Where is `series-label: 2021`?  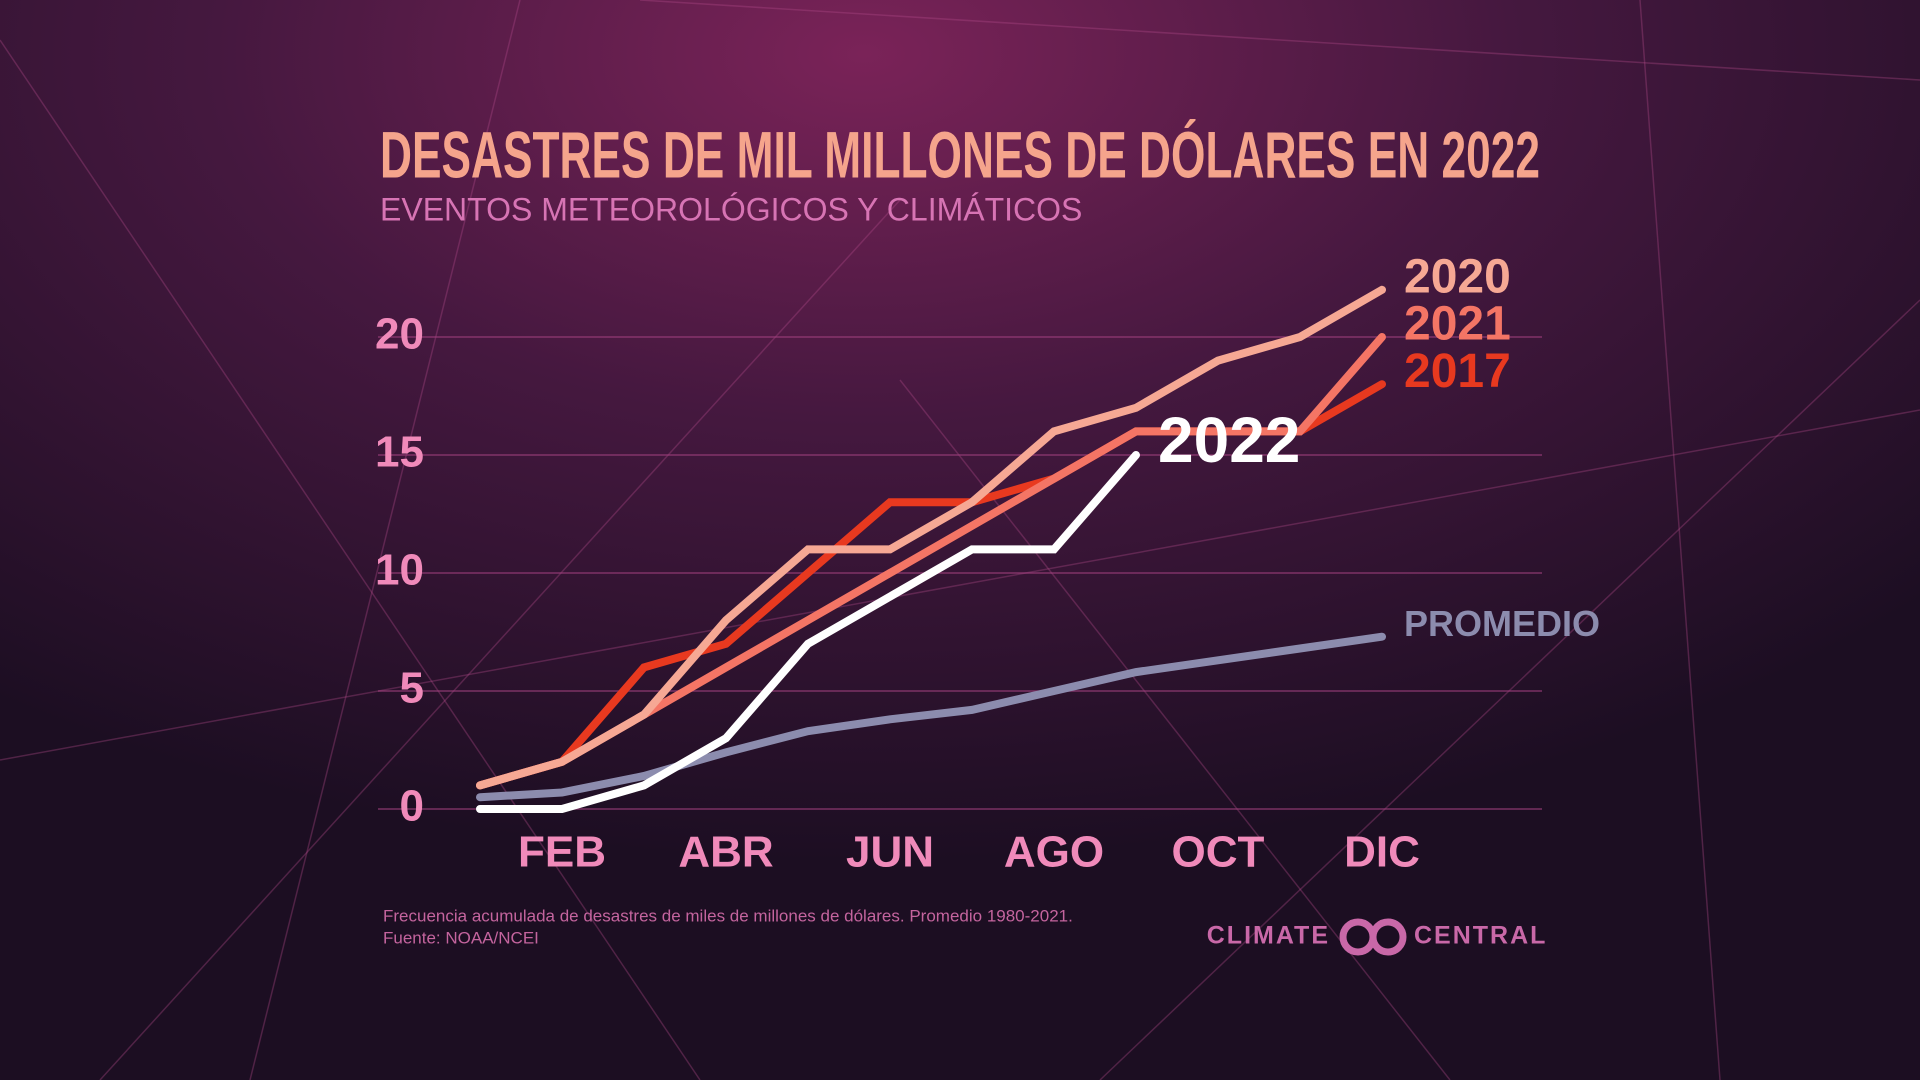
series-label: 2021 is located at coordinates (1457, 324).